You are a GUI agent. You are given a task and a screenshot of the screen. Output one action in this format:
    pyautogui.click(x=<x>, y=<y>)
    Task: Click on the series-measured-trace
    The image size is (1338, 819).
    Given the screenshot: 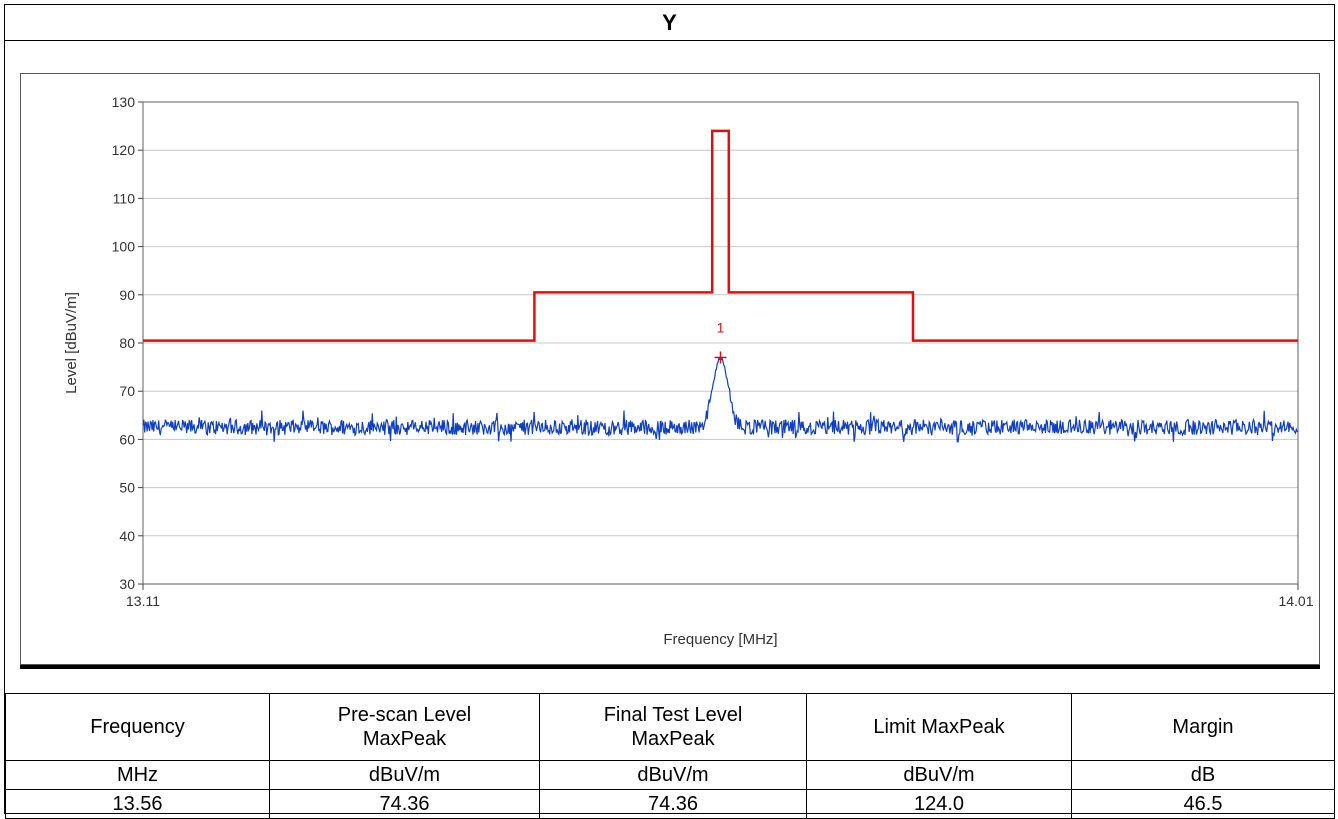 What is the action you would take?
    pyautogui.click(x=720, y=399)
    